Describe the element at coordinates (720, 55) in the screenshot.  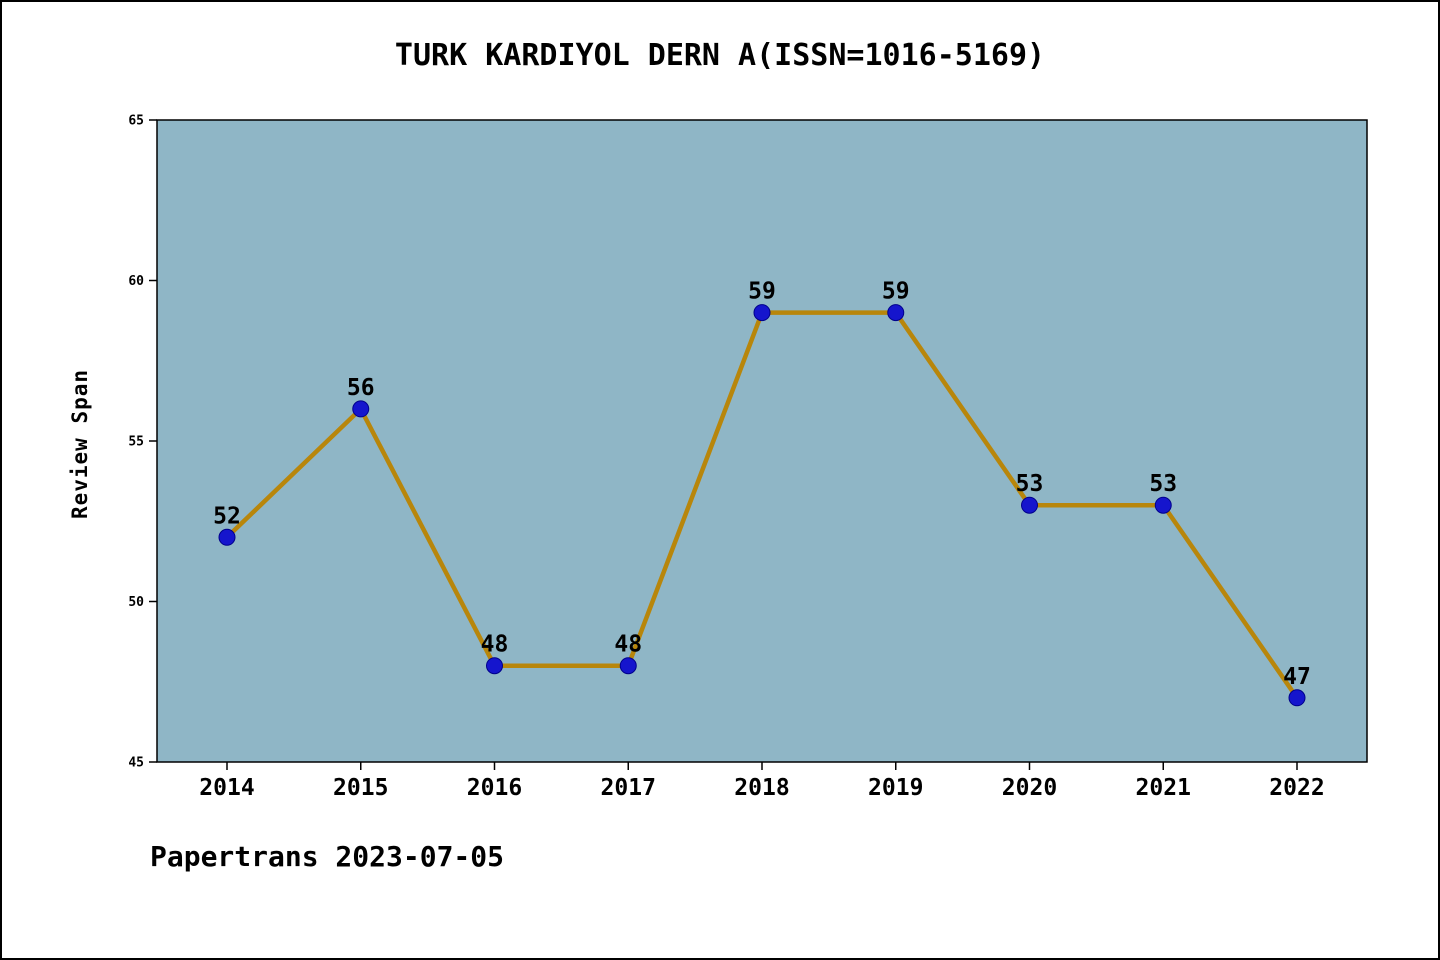
I see `chart-title: TURK KARDIYOL DERN A(ISSN=1016-5169)` at that location.